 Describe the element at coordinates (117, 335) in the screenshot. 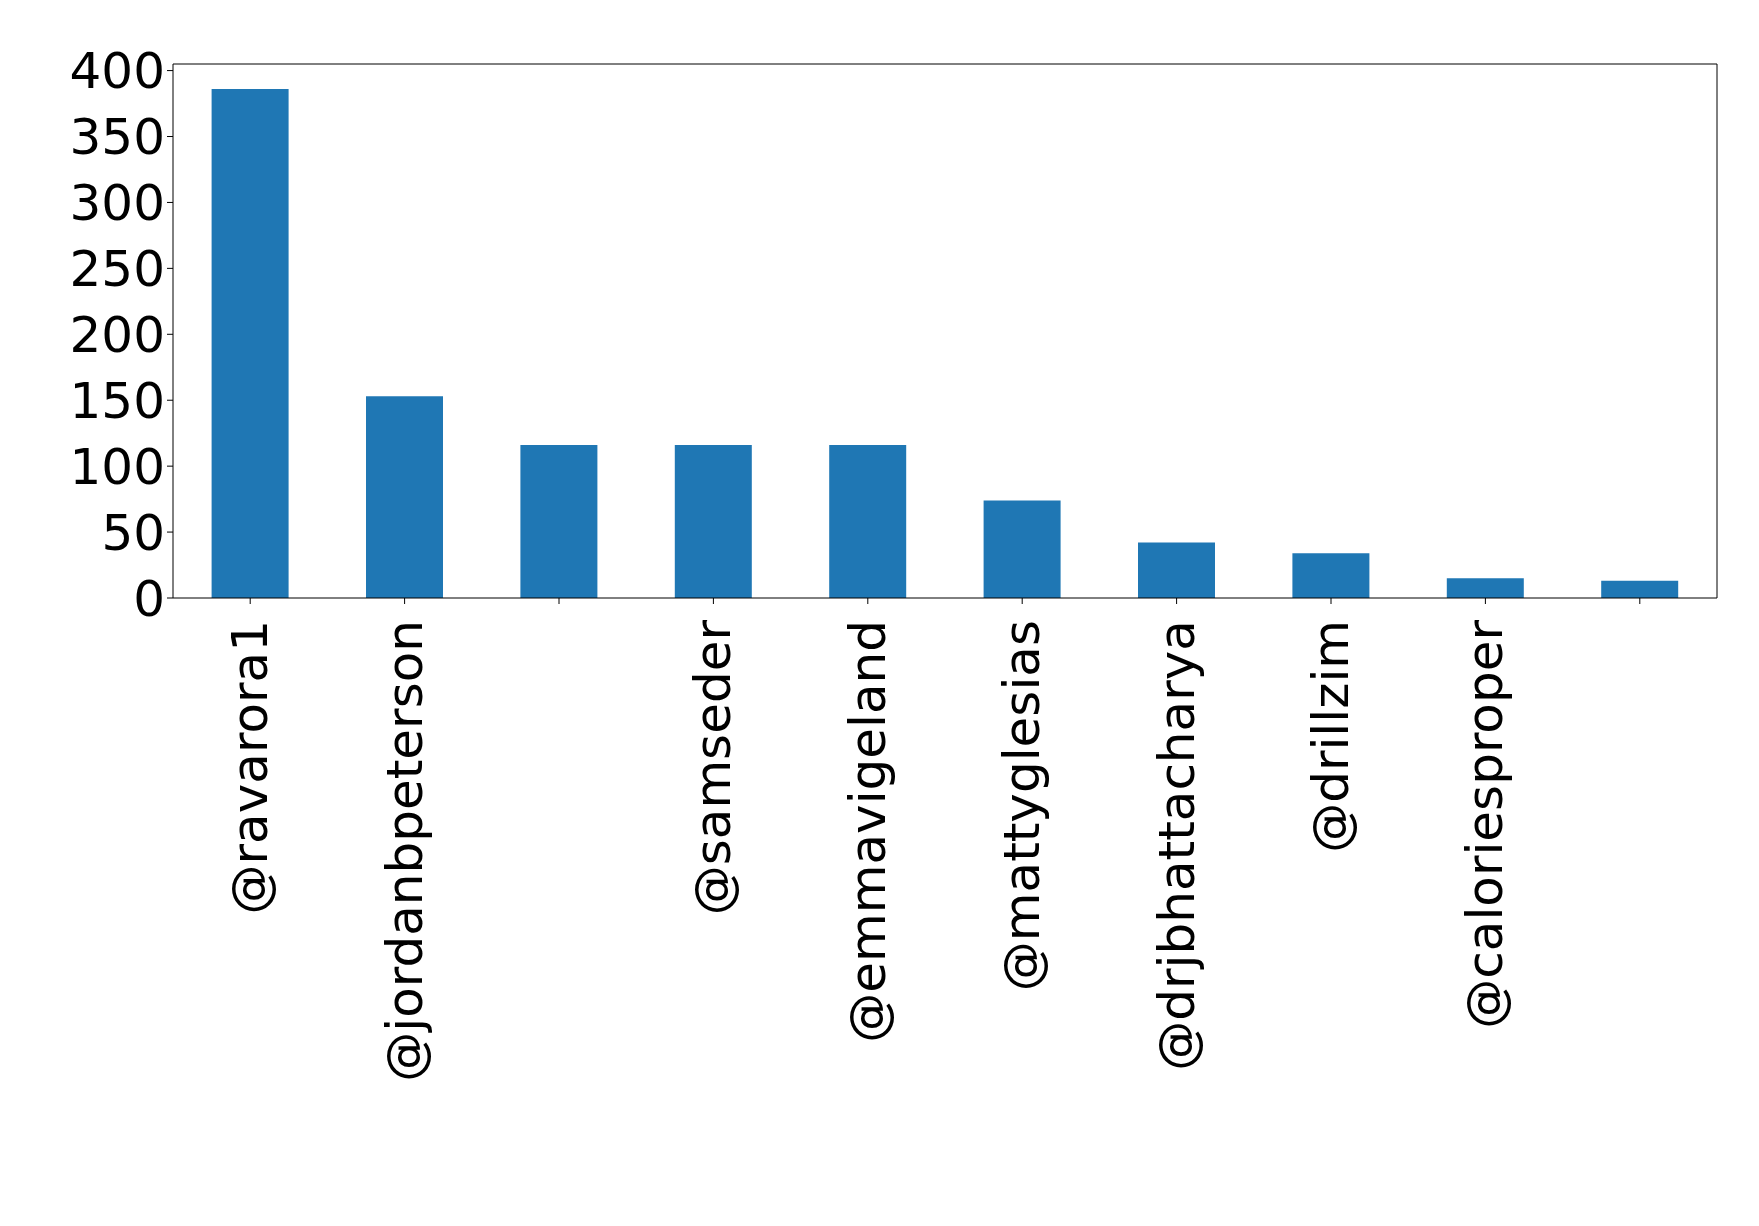

I see `y-tick-label: 200` at that location.